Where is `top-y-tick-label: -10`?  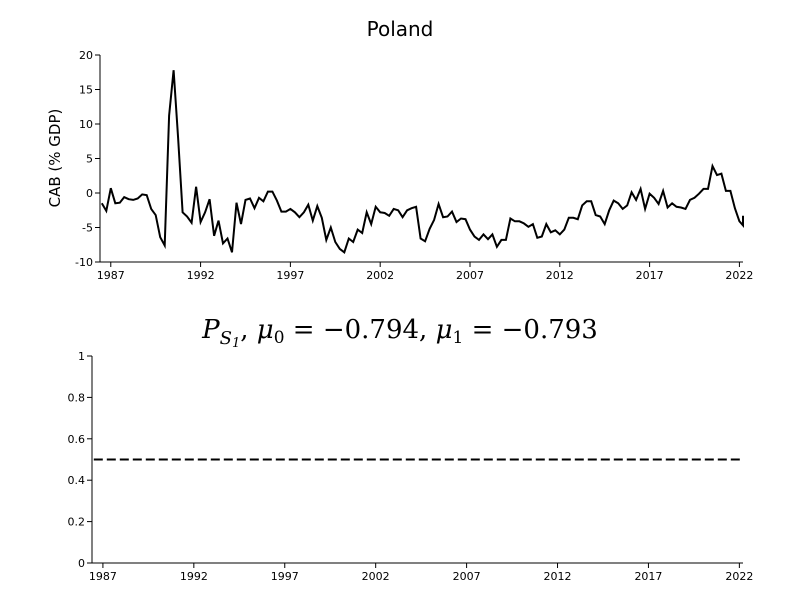
top-y-tick-label: -10 is located at coordinates (84, 262).